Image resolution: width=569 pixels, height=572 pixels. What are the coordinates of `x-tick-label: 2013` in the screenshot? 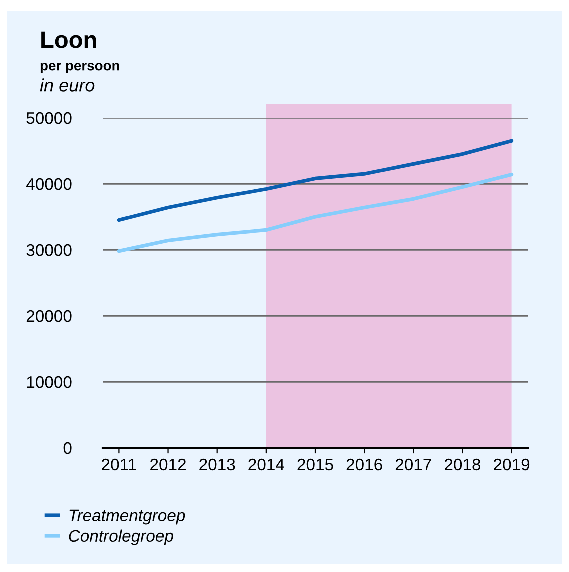 It's located at (218, 464).